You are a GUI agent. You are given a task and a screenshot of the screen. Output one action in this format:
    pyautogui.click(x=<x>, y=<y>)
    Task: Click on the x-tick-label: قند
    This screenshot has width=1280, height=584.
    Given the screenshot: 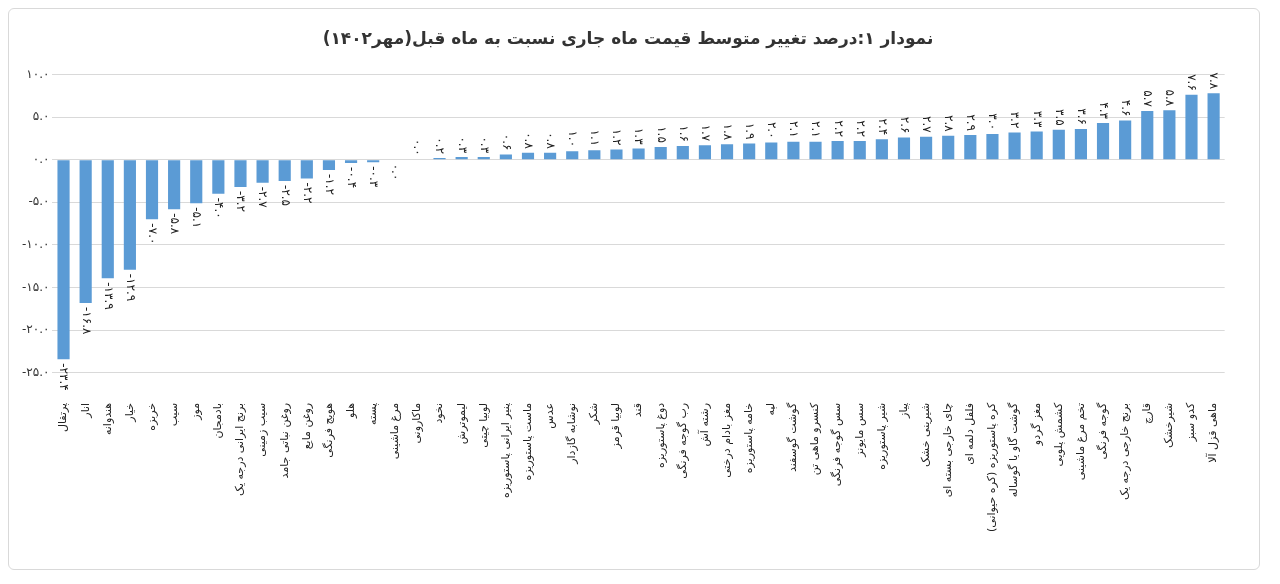 What is the action you would take?
    pyautogui.click(x=638, y=410)
    